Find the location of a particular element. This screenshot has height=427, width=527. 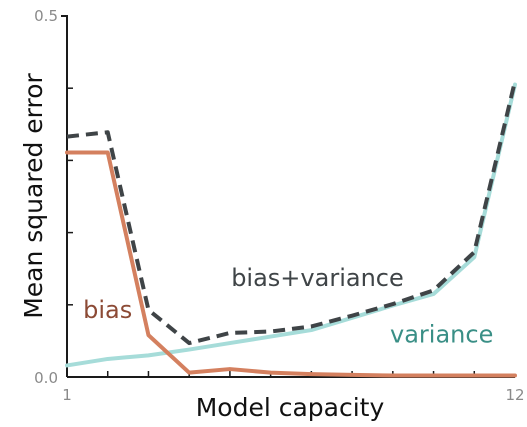

series-label-bias: bias is located at coordinates (107, 310).